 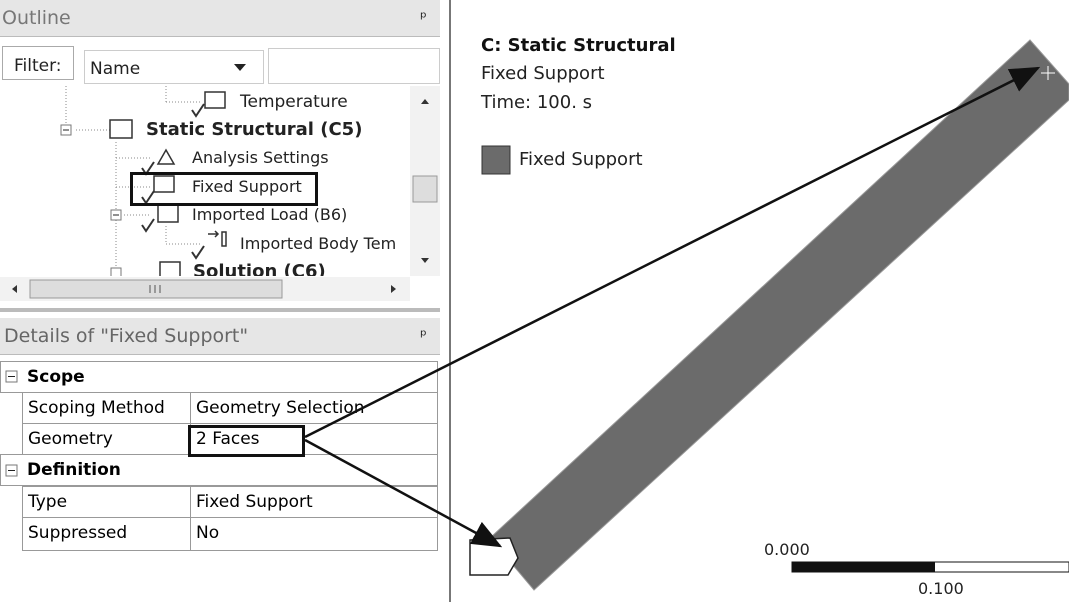 I want to click on legend-label: Fixed Support, so click(x=581, y=159).